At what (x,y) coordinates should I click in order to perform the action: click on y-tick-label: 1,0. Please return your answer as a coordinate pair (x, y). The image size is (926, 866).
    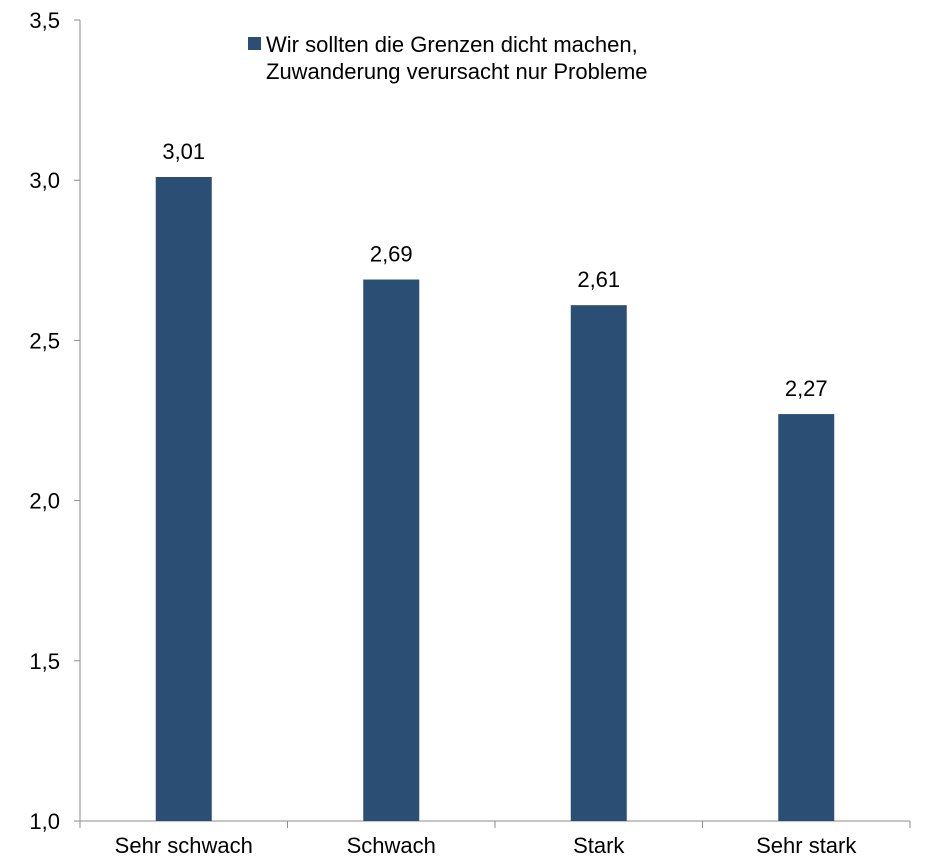
    Looking at the image, I should click on (44, 821).